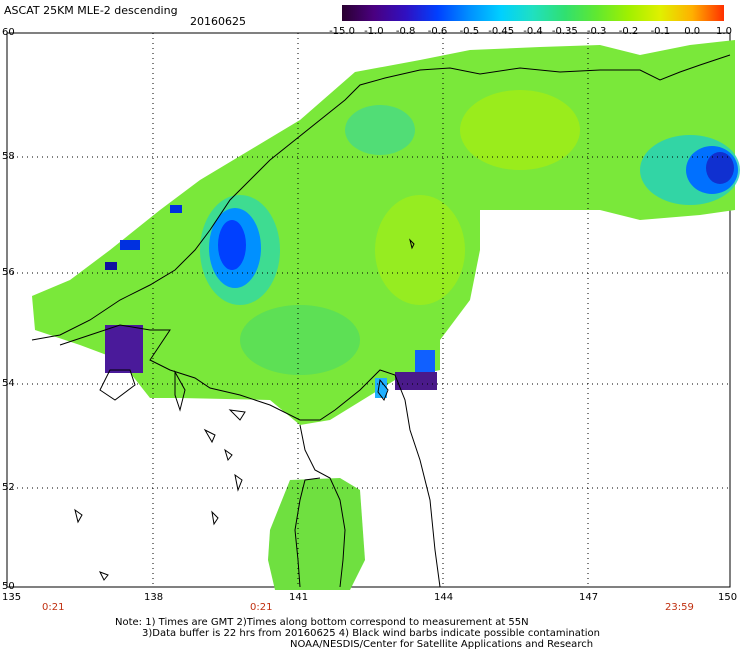 This screenshot has height=651, width=740. Describe the element at coordinates (596, 31) in the screenshot. I see `colorbar-label: -0.3` at that location.